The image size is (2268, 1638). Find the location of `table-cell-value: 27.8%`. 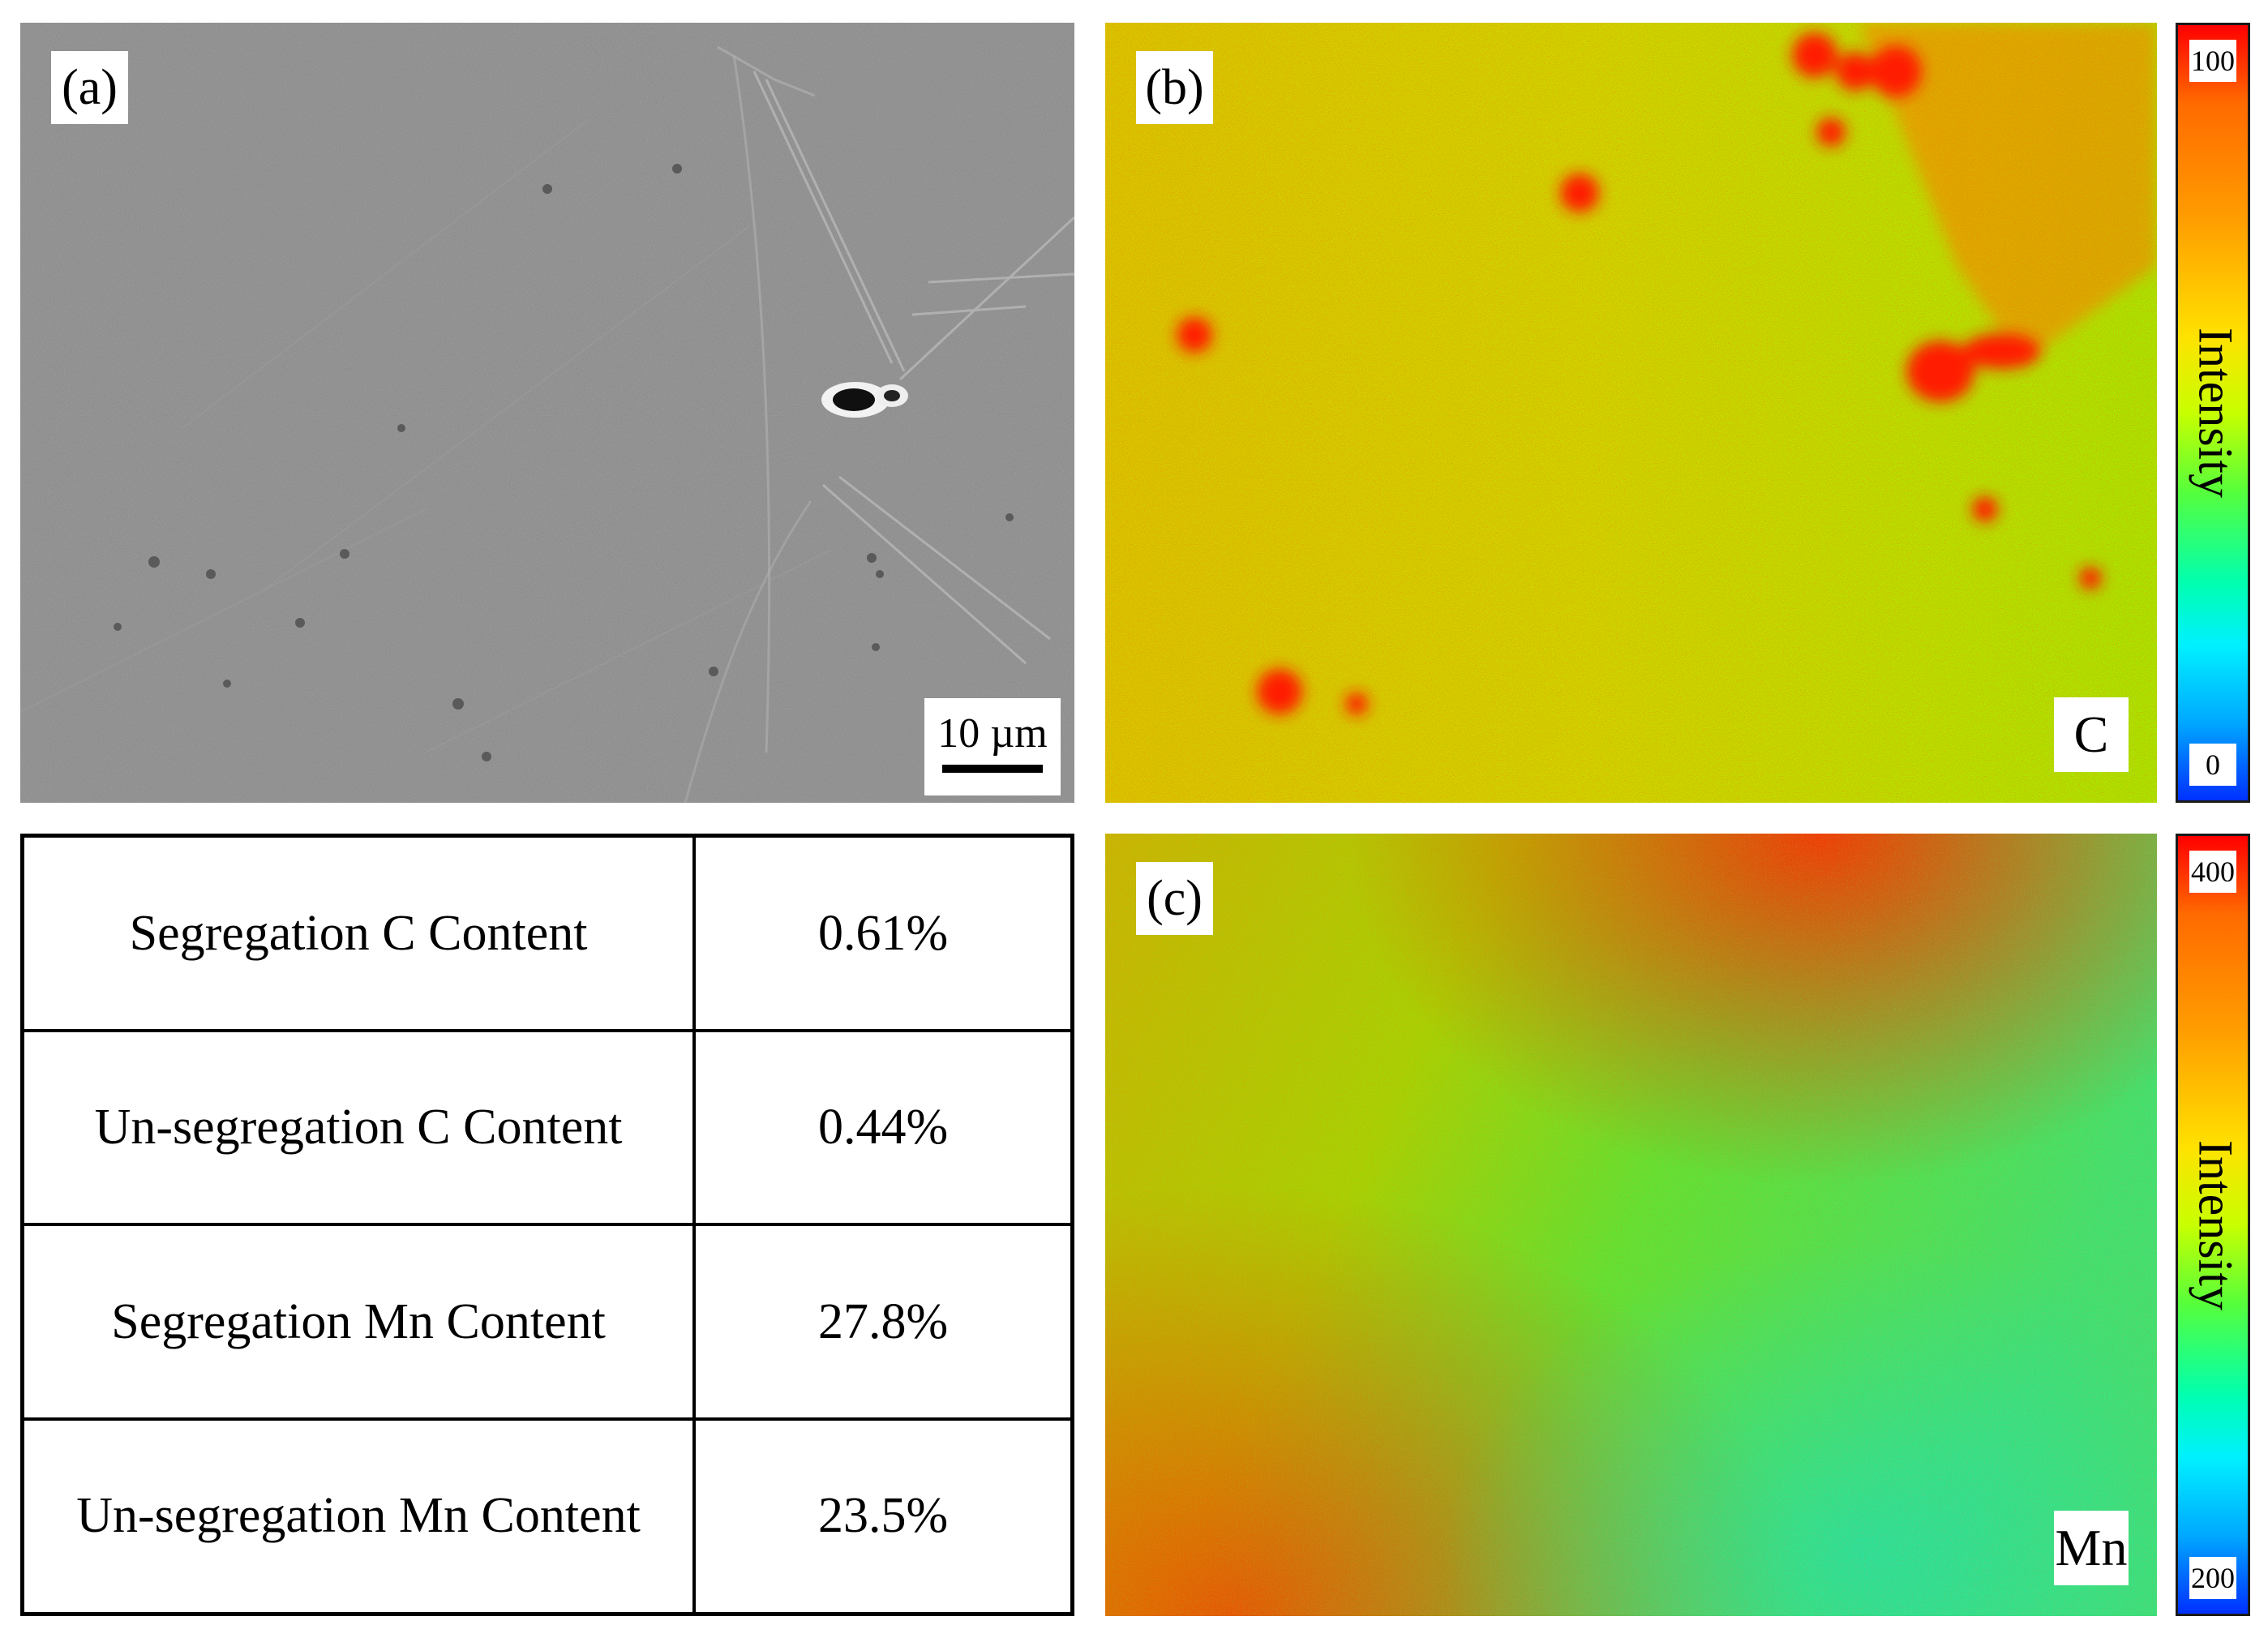

table-cell-value: 27.8% is located at coordinates (883, 1322).